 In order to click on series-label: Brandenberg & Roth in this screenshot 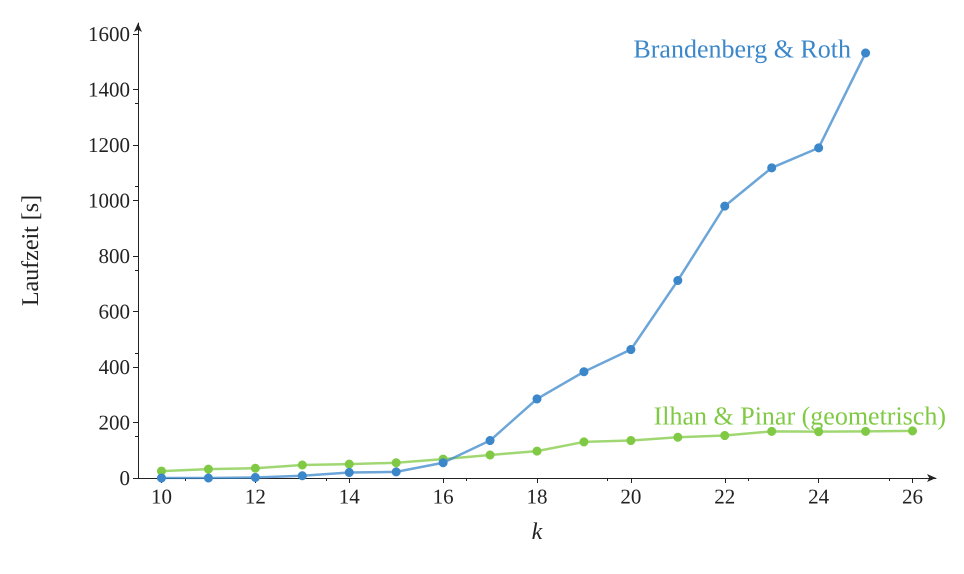, I will do `click(742, 49)`.